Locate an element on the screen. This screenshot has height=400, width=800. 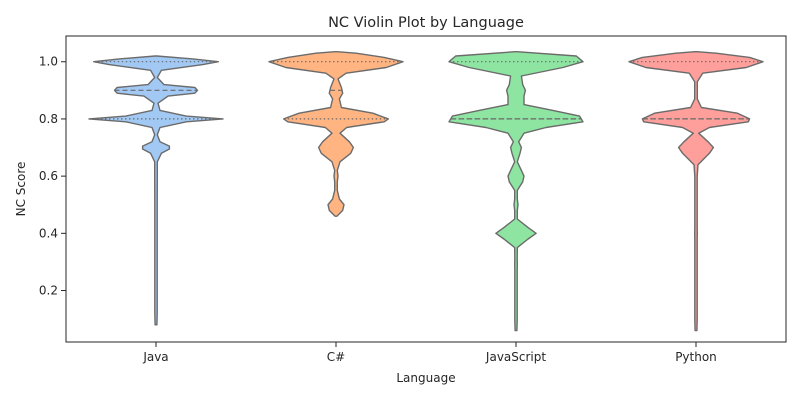
y-axis-ticks: 0.2 0.4 0.6 0.8 1.0 is located at coordinates (52, 176).